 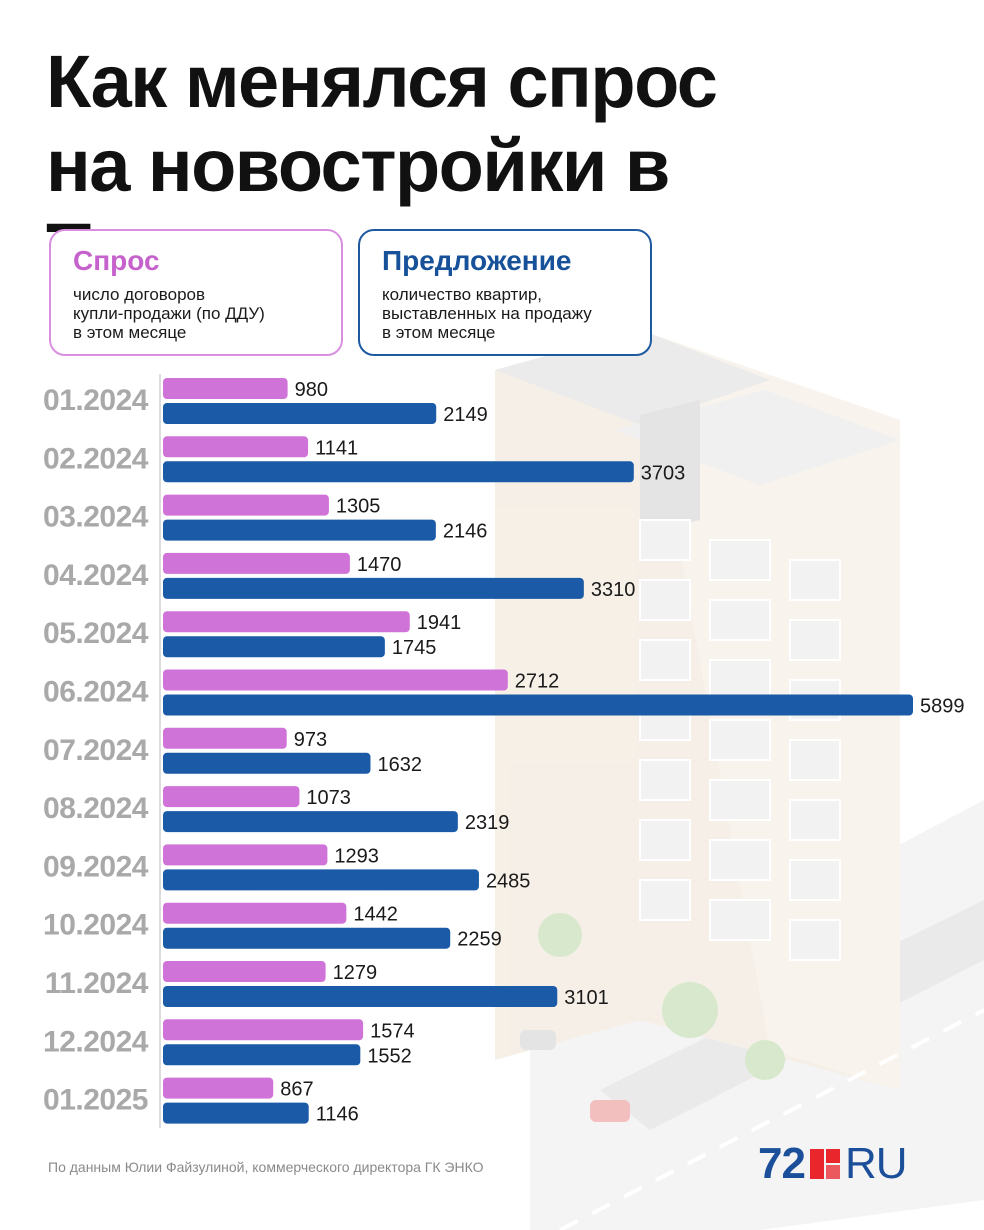 What do you see at coordinates (439, 332) in the screenshot?
I see `legend-supply-desc-line: в этом месяце` at bounding box center [439, 332].